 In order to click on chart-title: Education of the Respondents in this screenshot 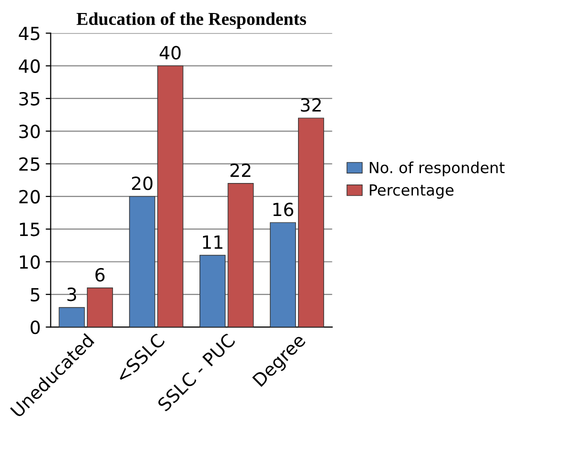, I will do `click(191, 20)`.